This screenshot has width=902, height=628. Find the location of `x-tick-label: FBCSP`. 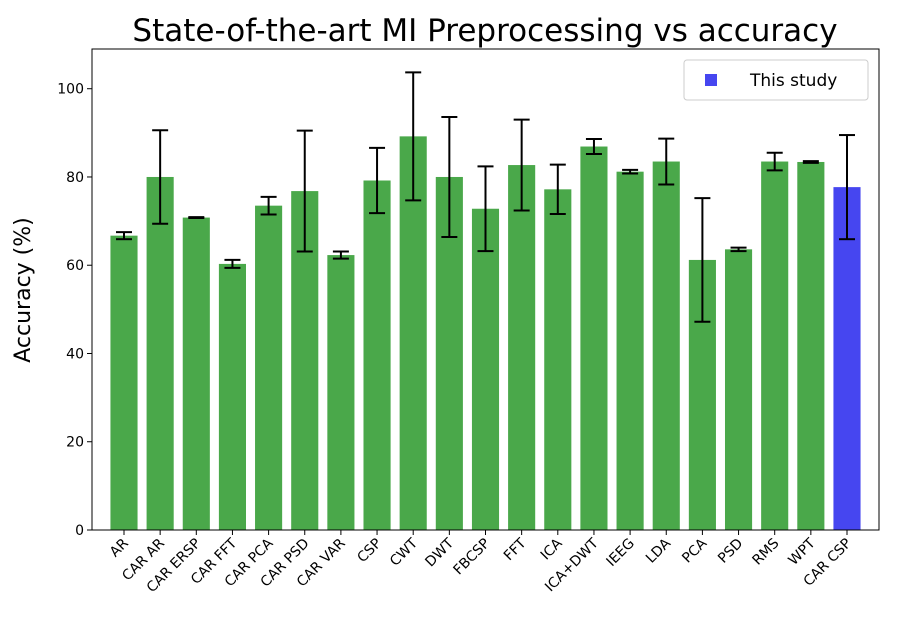

x-tick-label: FBCSP is located at coordinates (472, 557).